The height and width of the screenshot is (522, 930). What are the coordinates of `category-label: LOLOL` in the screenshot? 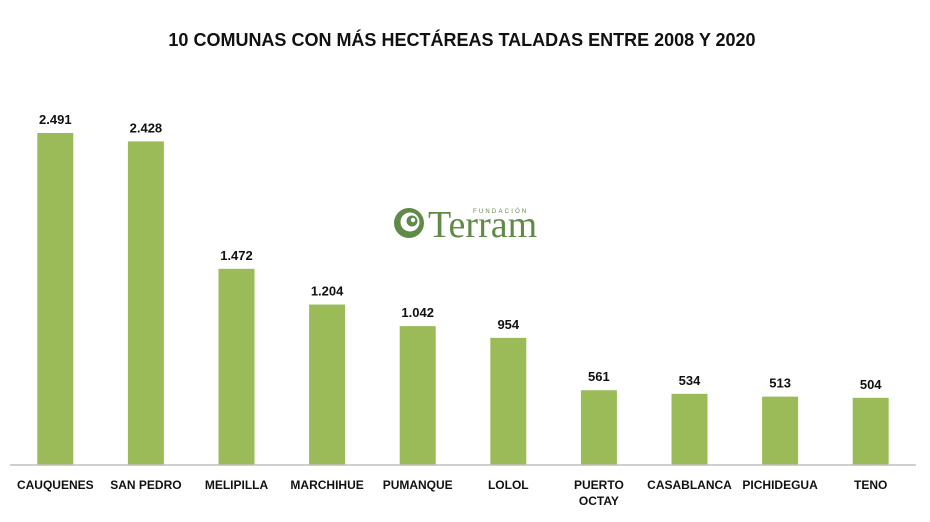 It's located at (508, 485).